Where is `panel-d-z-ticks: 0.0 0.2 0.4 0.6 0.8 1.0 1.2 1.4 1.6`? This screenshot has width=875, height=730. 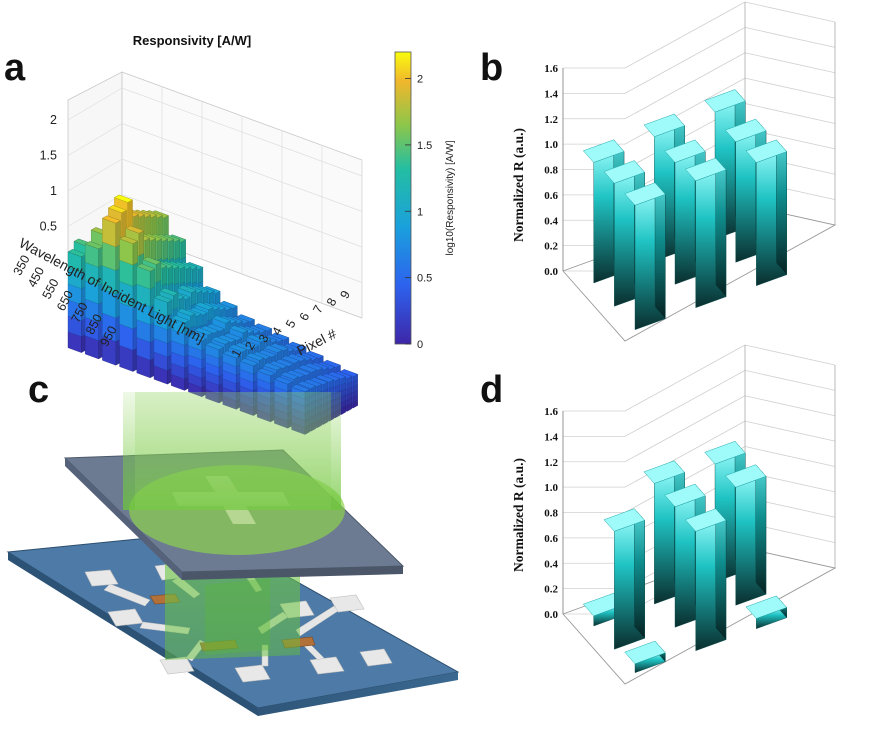
panel-d-z-ticks: 0.0 0.2 0.4 0.6 0.8 1.0 1.2 1.4 1.6 is located at coordinates (551, 513).